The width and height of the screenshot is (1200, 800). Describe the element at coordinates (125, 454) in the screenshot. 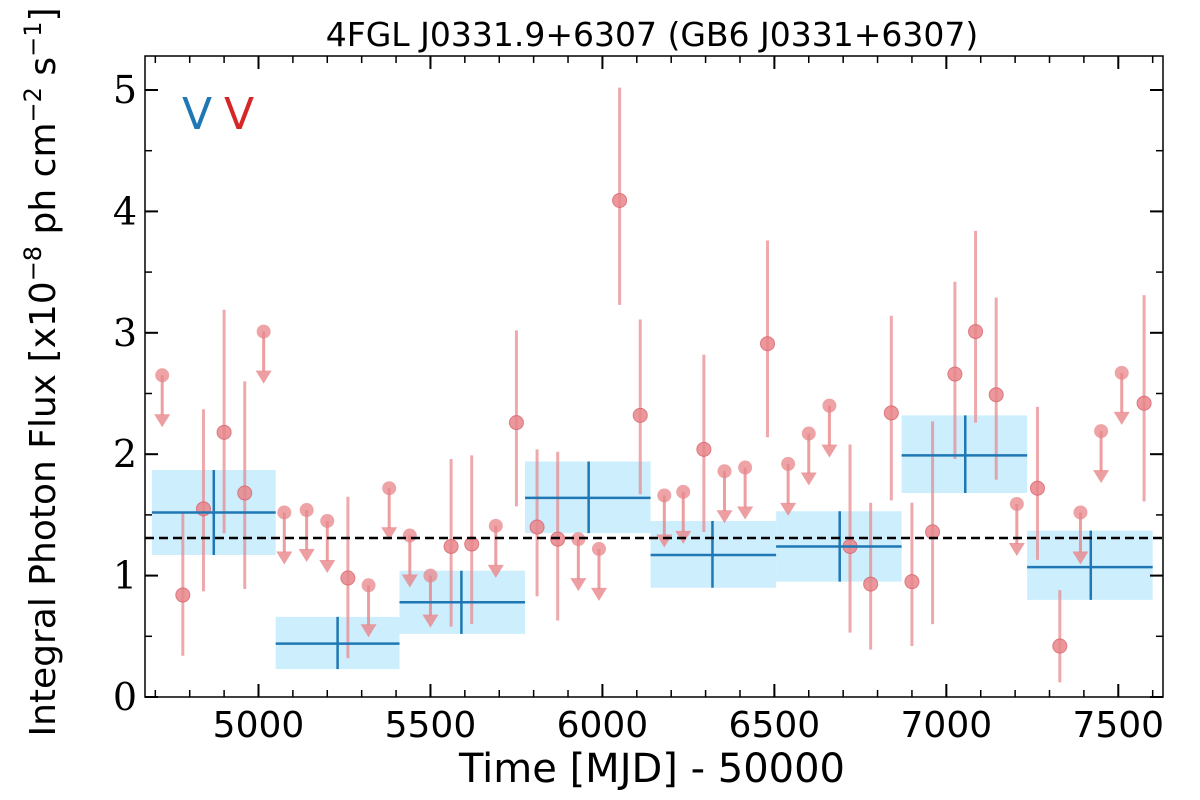

I see `y-tick-label-2: 2` at that location.